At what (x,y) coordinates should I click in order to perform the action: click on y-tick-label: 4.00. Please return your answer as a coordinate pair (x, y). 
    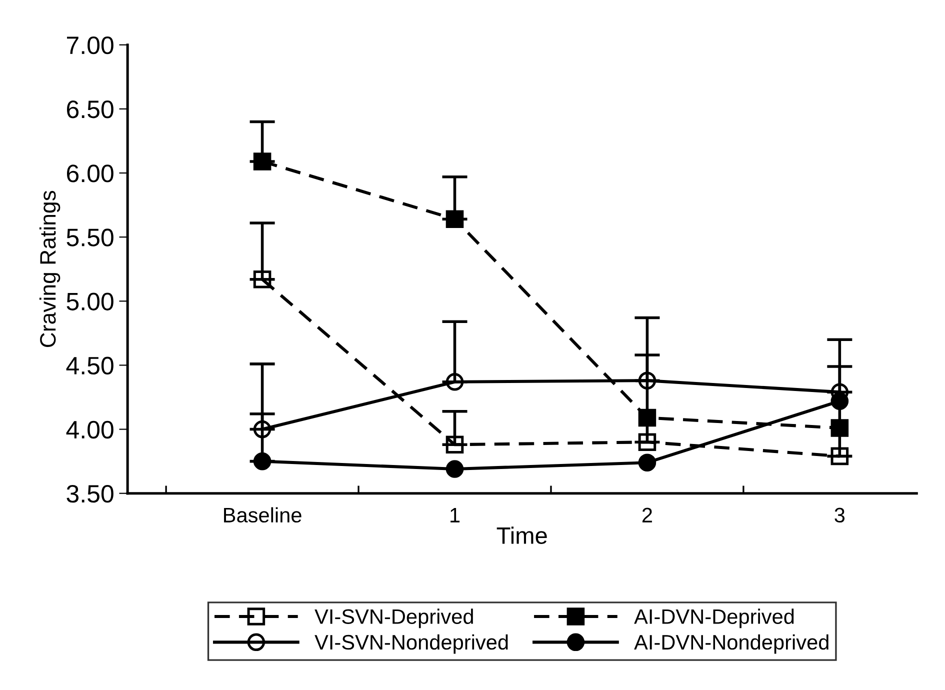
    Looking at the image, I should click on (90, 429).